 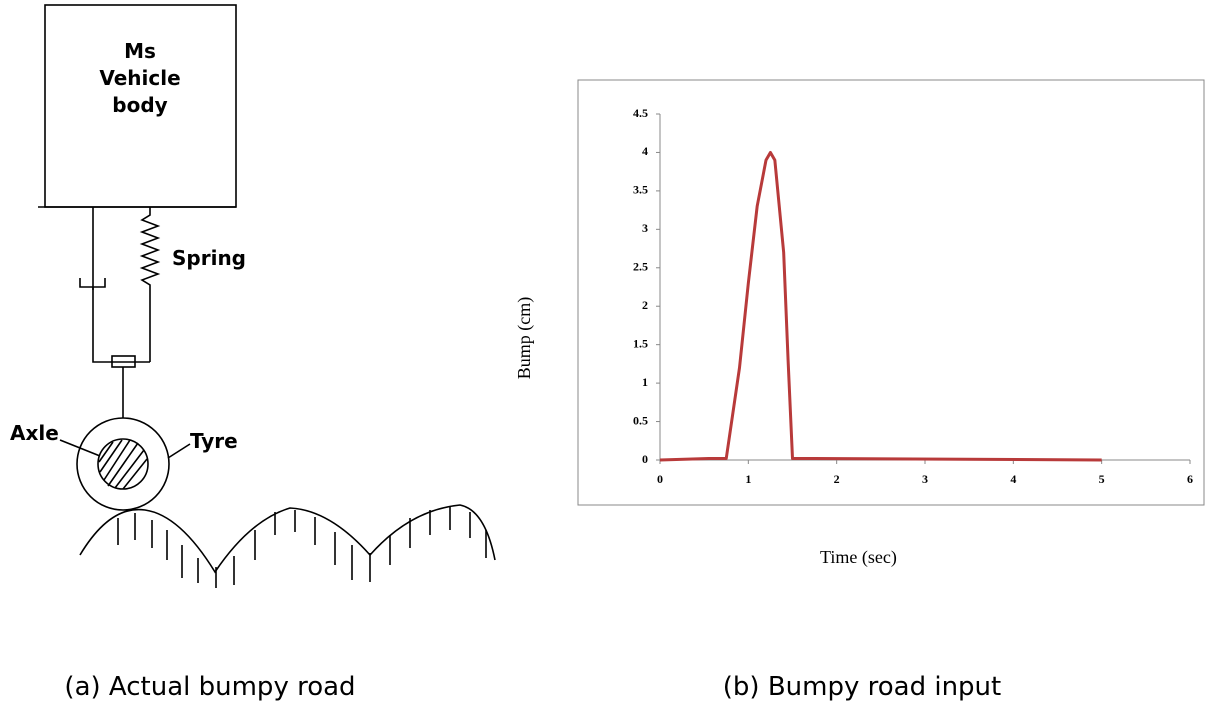 I want to click on y-tick-label: 3.5, so click(x=640, y=190).